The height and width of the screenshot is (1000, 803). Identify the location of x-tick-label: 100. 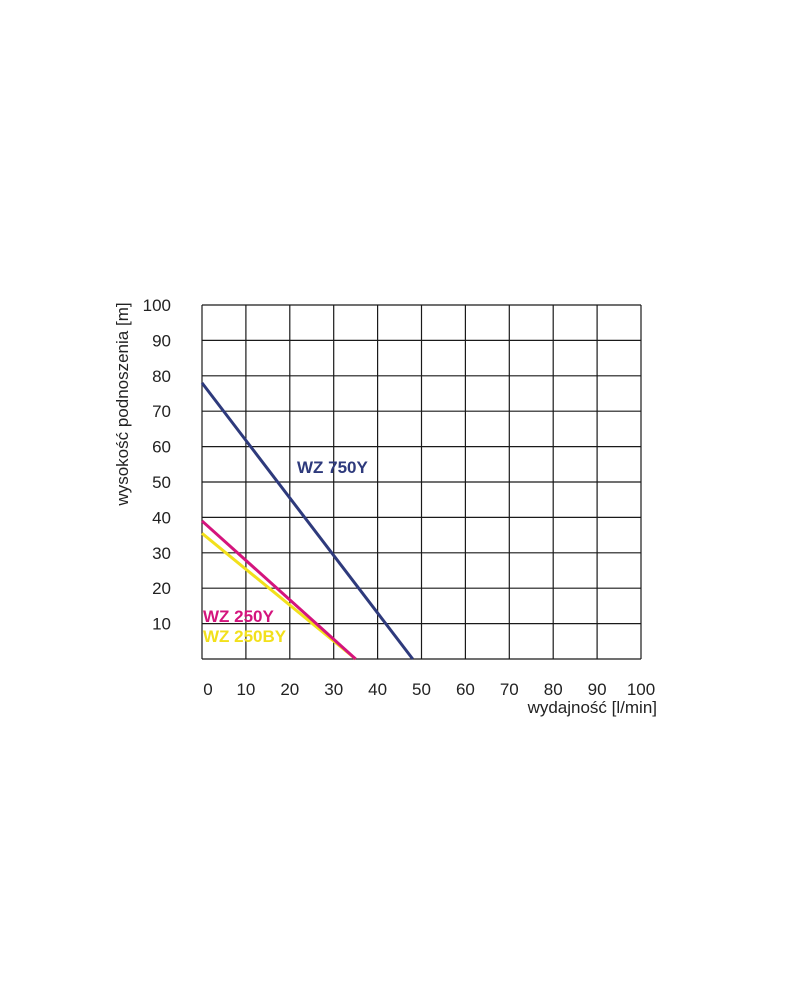
(641, 689).